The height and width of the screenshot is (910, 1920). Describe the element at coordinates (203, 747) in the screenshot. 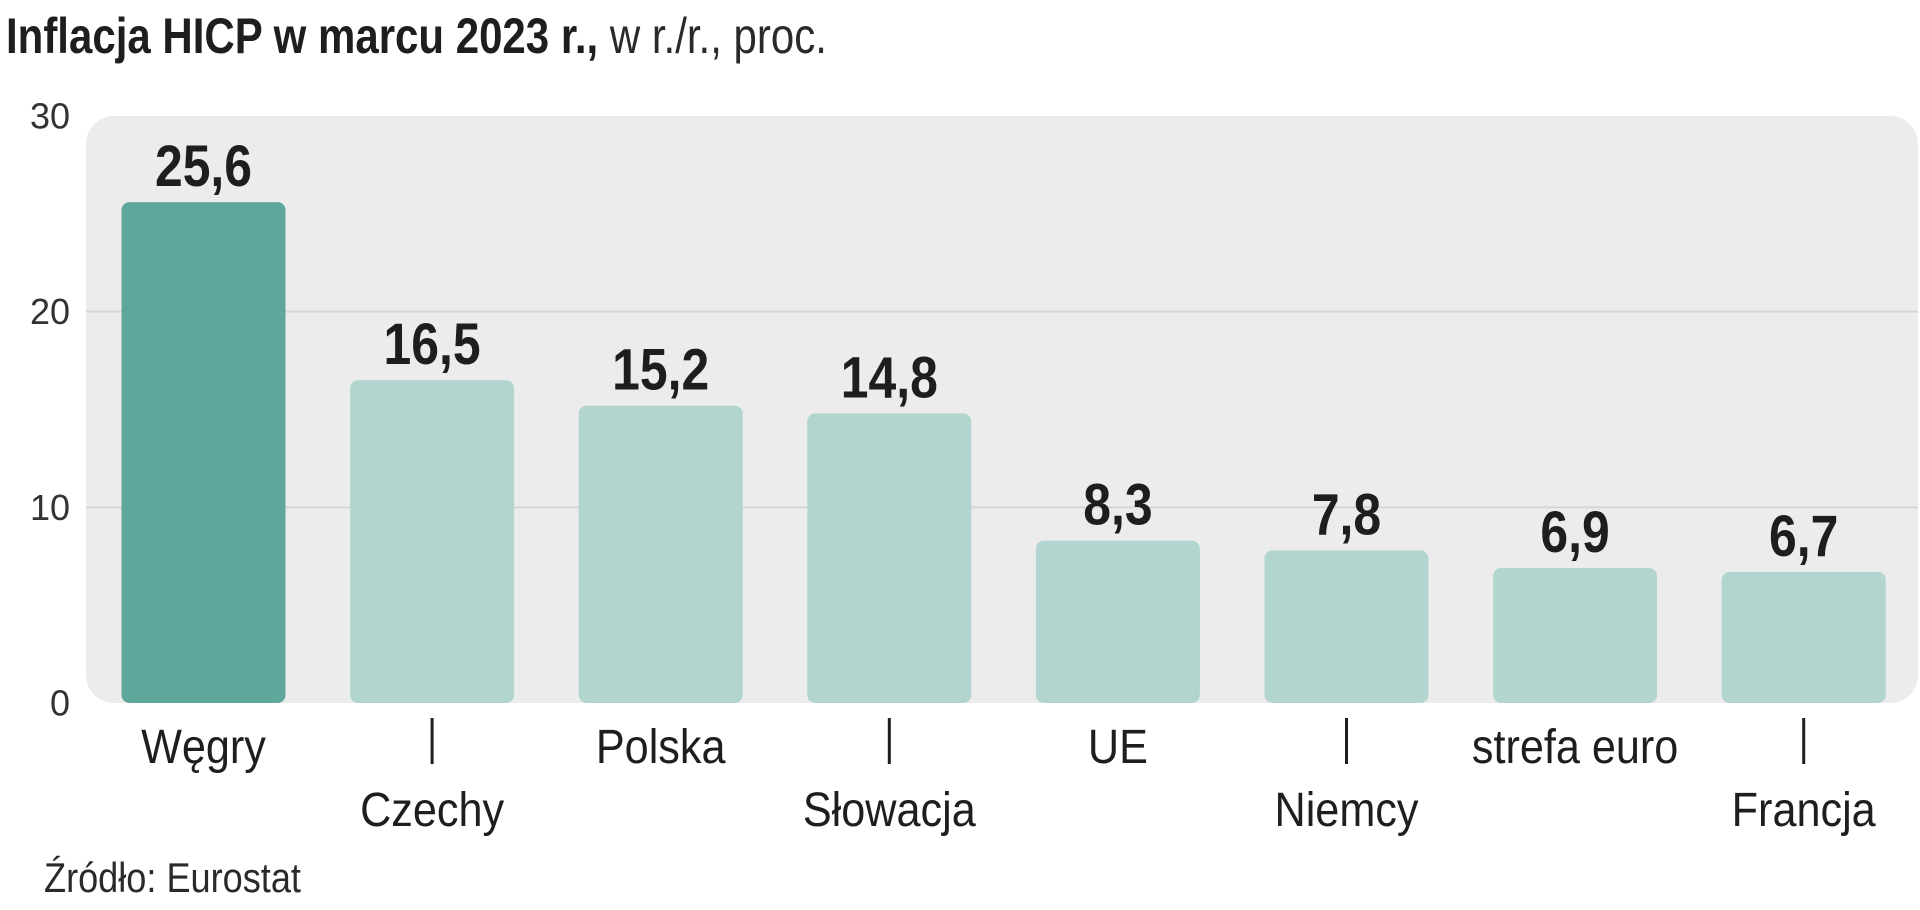

I see `x-tick-label: Węgry` at that location.